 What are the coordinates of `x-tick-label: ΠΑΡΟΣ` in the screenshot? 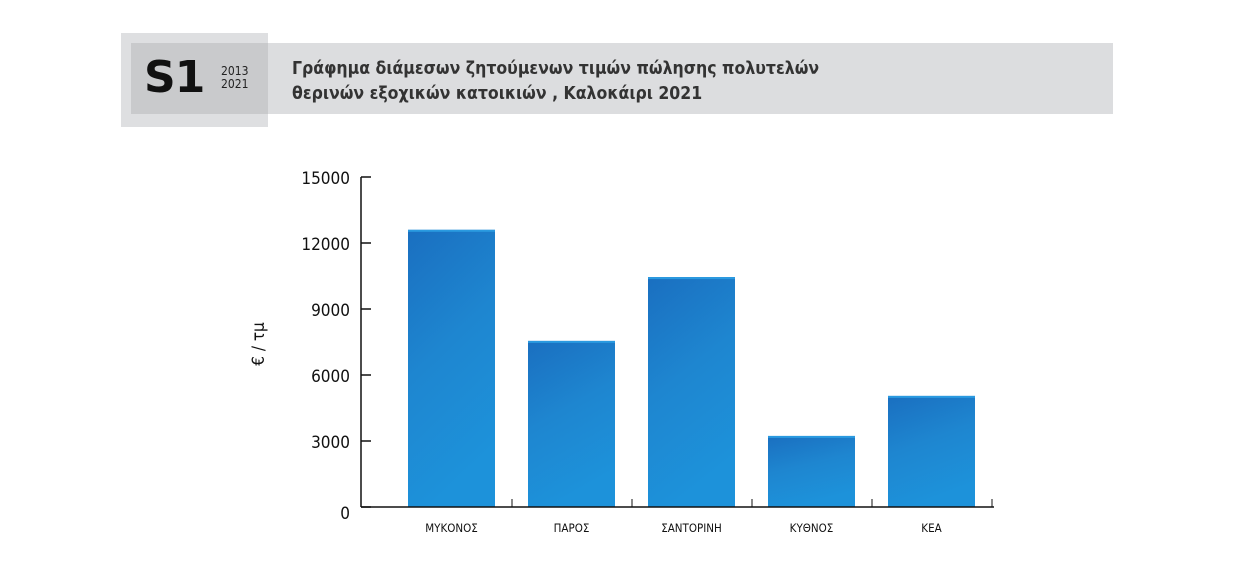 It's located at (572, 528).